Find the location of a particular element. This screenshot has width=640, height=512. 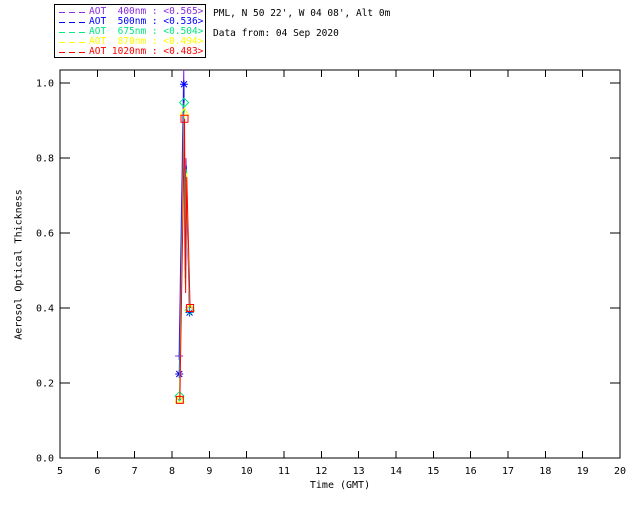

x-axis-labels: 5 6 7 8 9 10 11 12 13 14 15 16 17 18 19 20 is located at coordinates (341, 471).